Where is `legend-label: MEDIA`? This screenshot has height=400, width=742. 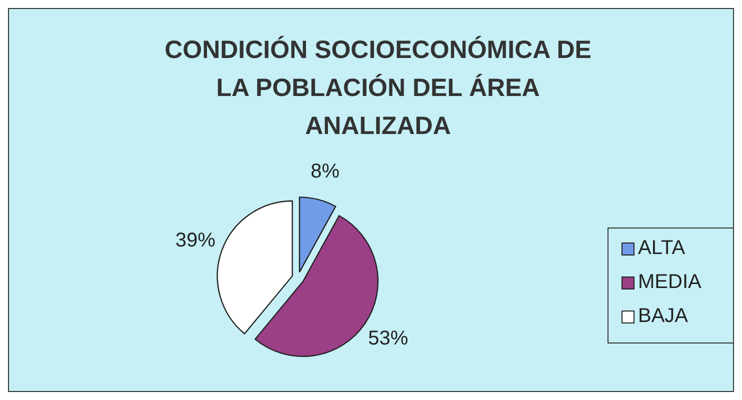
legend-label: MEDIA is located at coordinates (670, 282).